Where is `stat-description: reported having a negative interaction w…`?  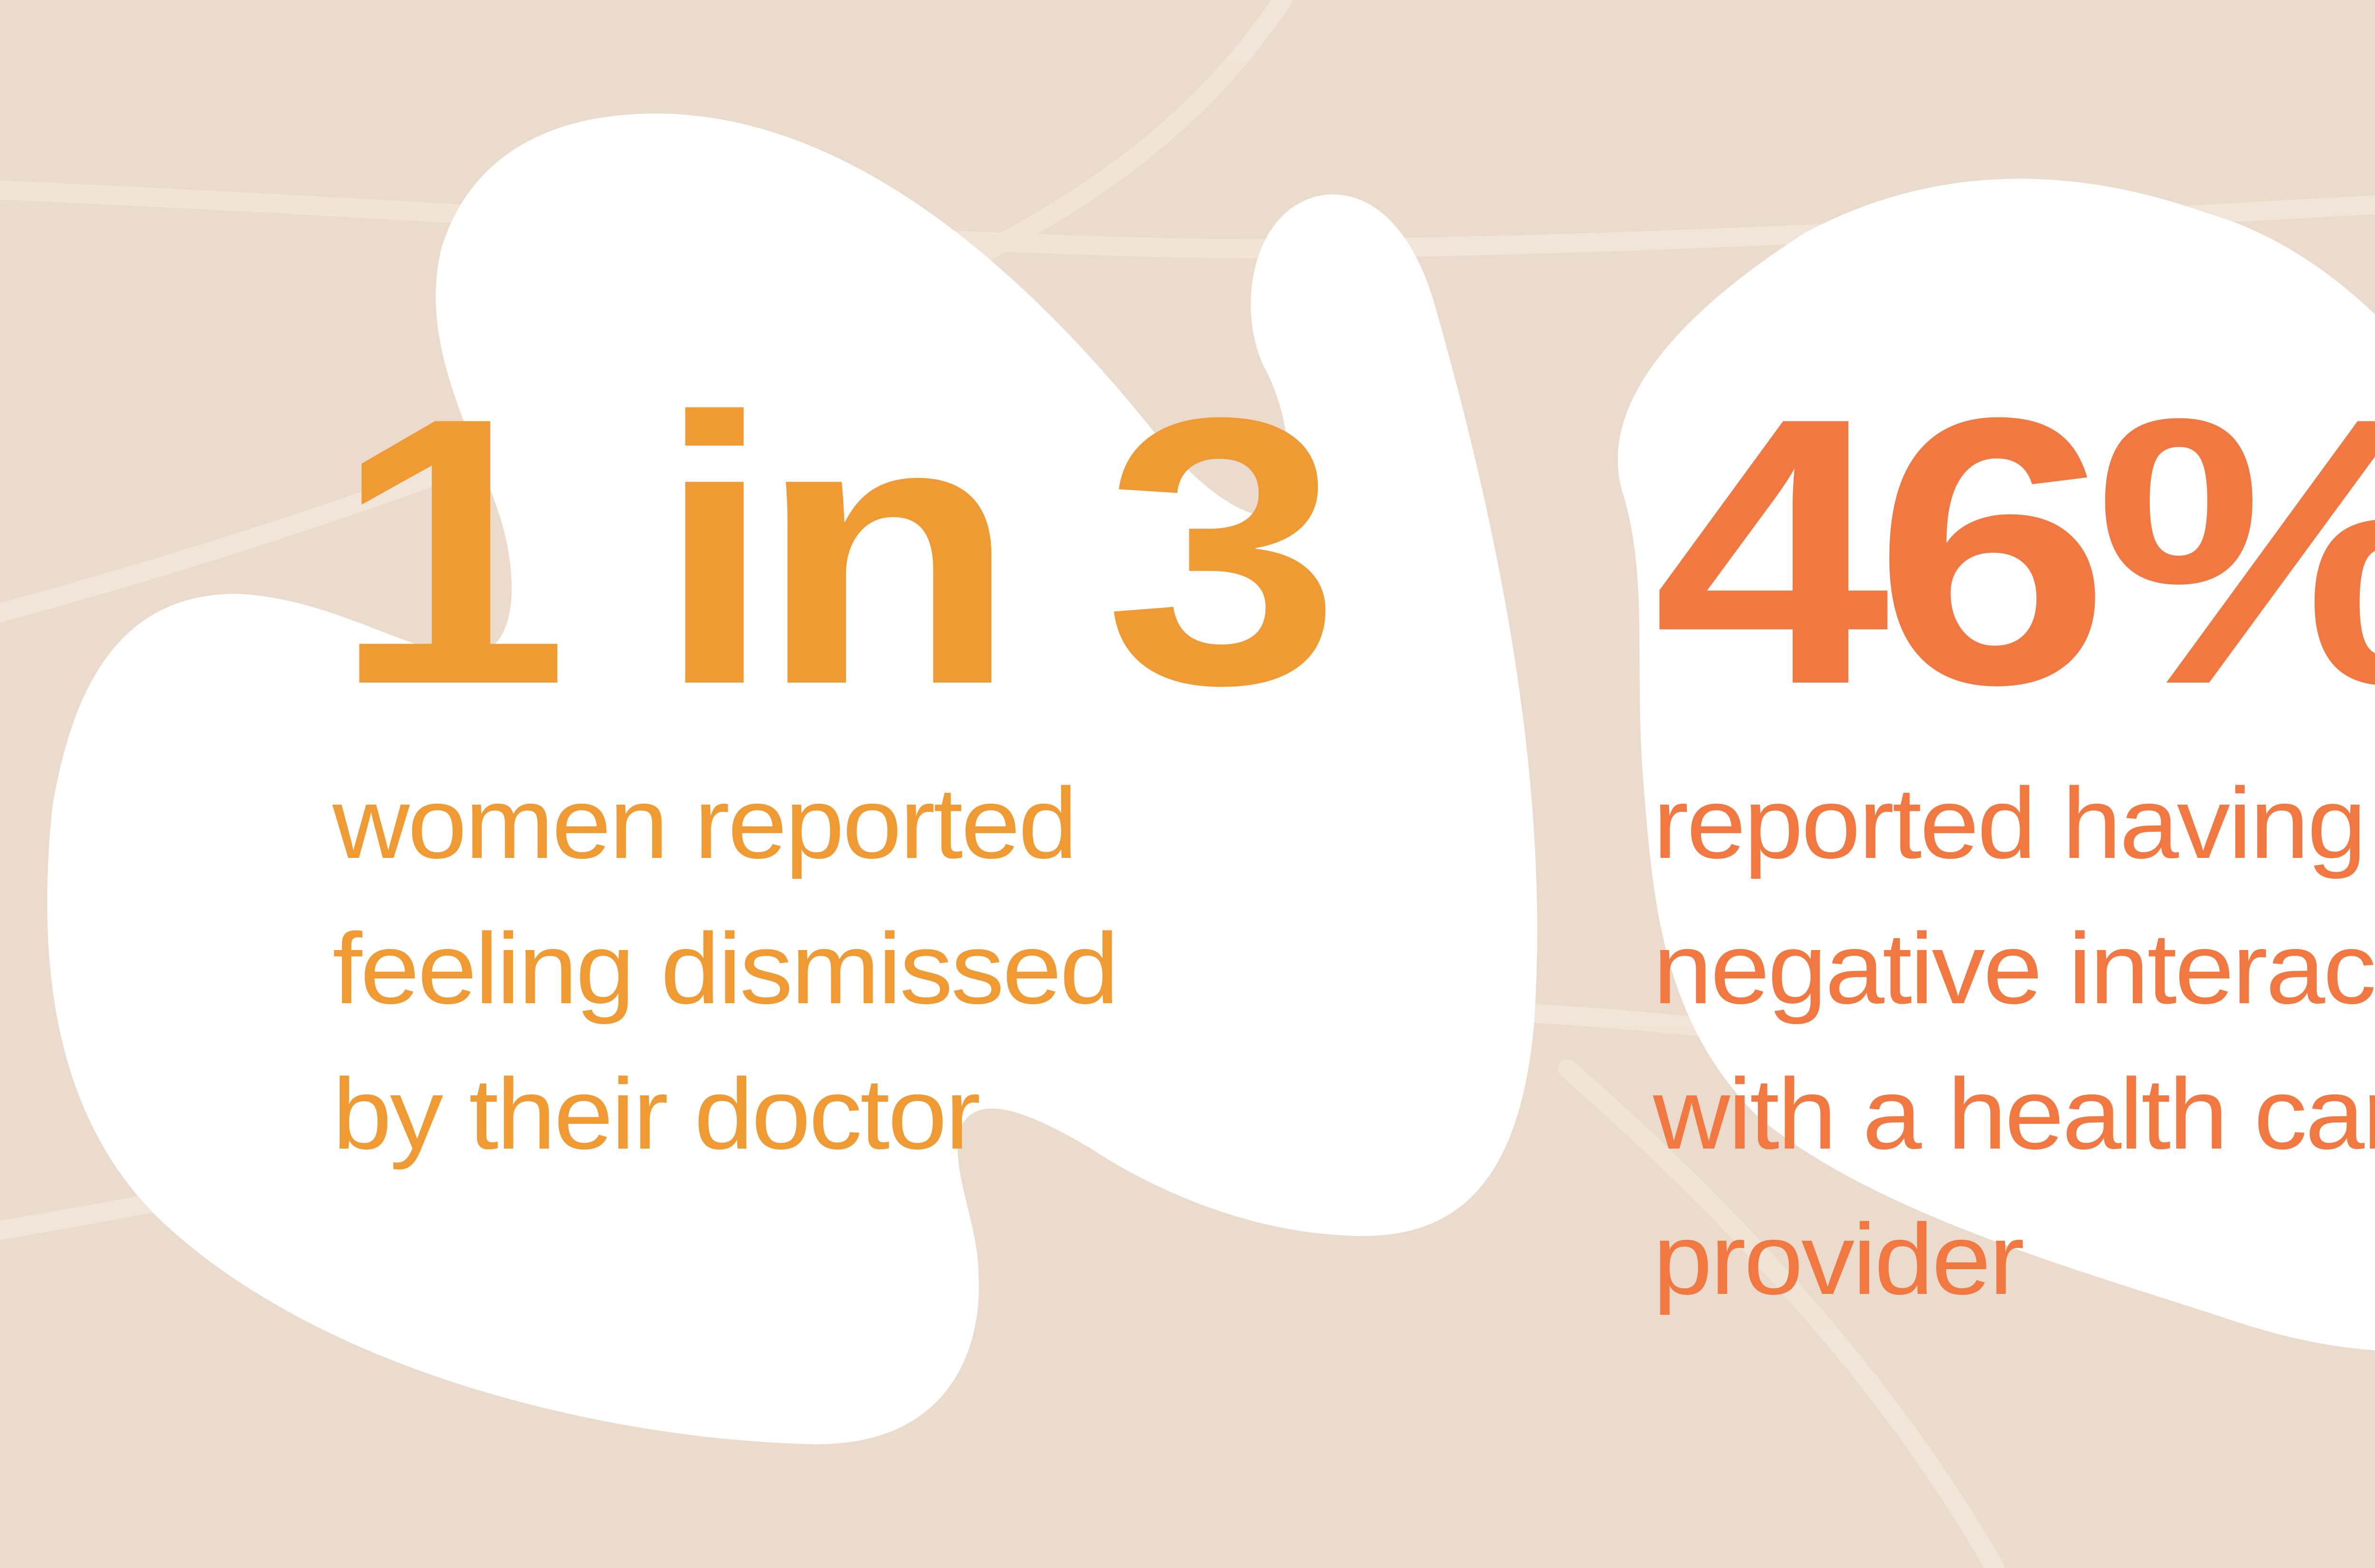
stat-description: reported having a negative interaction w… is located at coordinates (2014, 1041).